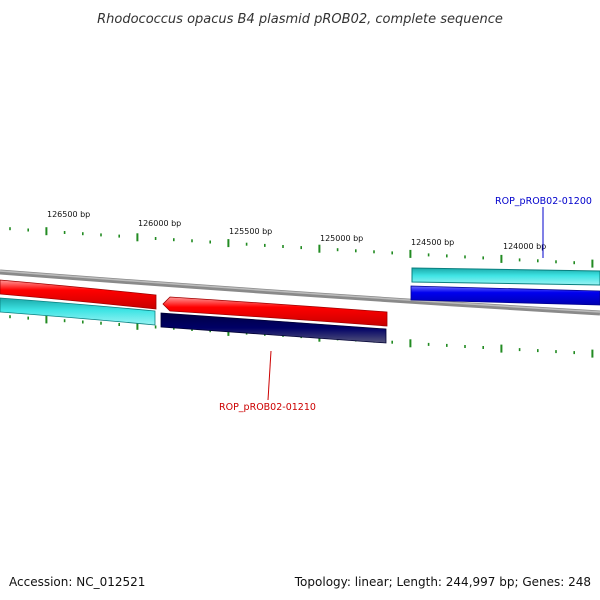  I want to click on scale-label: 126000 bp, so click(159, 223).